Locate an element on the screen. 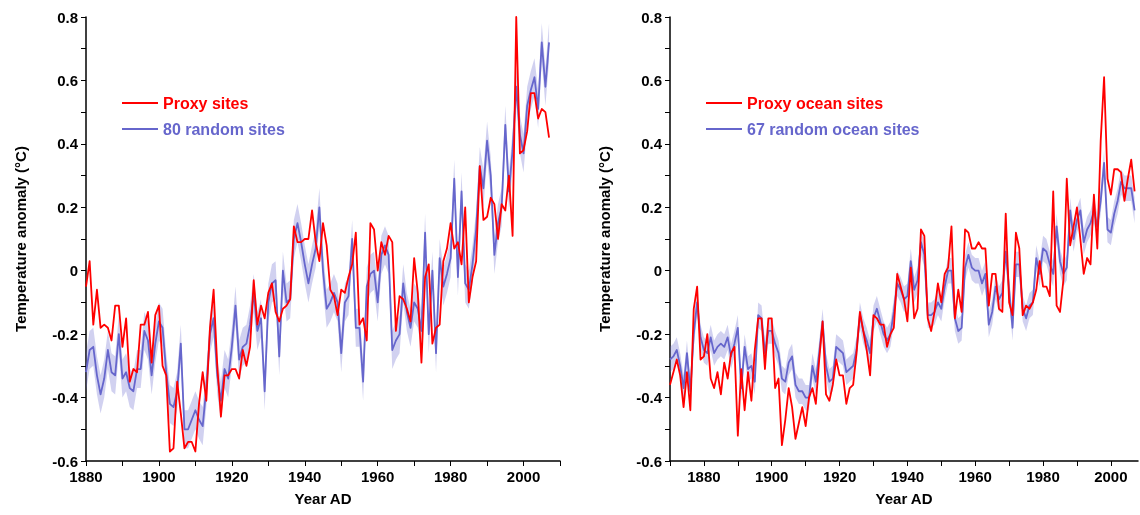 The image size is (1140, 515). legend-label: Proxy ocean sites is located at coordinates (815, 103).